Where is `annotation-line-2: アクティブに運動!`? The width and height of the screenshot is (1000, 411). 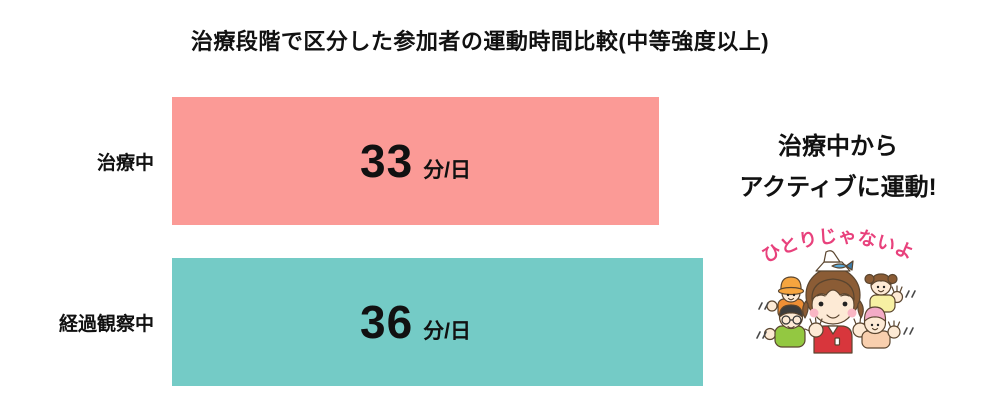 annotation-line-2: アクティブに運動! is located at coordinates (838, 187).